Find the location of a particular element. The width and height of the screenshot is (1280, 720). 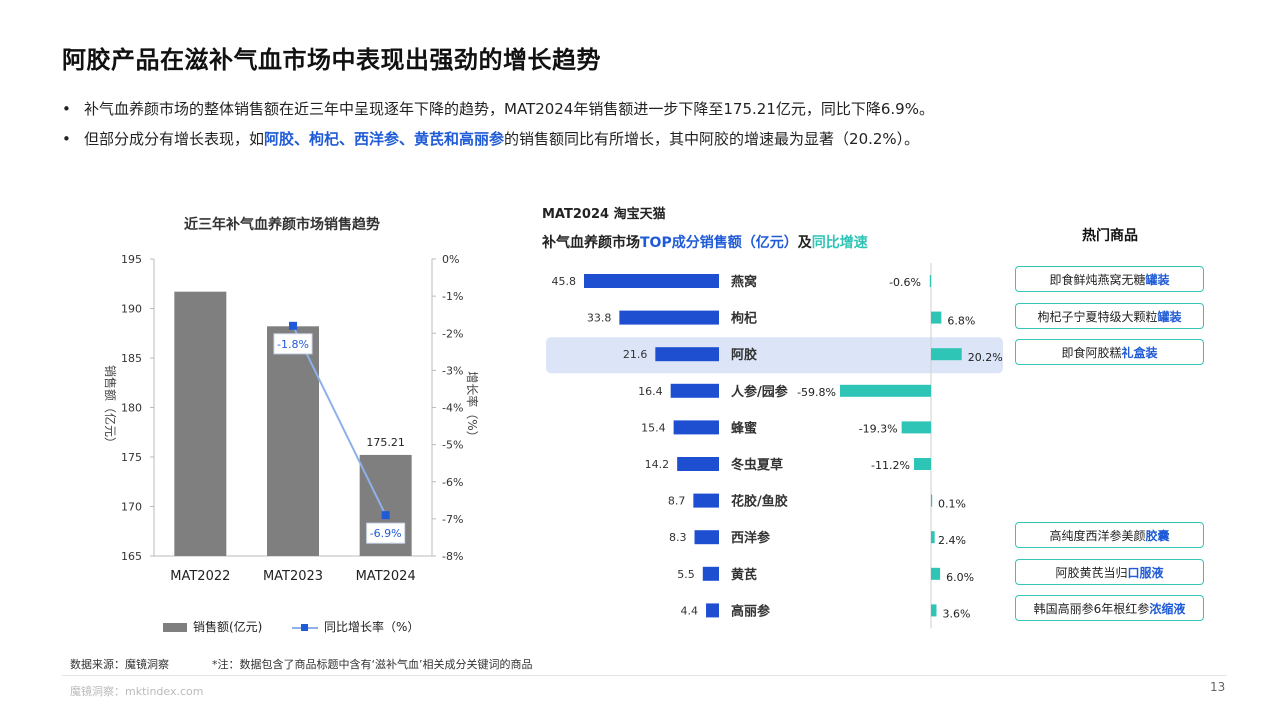

growth-data-label: -1.8% is located at coordinates (293, 344).